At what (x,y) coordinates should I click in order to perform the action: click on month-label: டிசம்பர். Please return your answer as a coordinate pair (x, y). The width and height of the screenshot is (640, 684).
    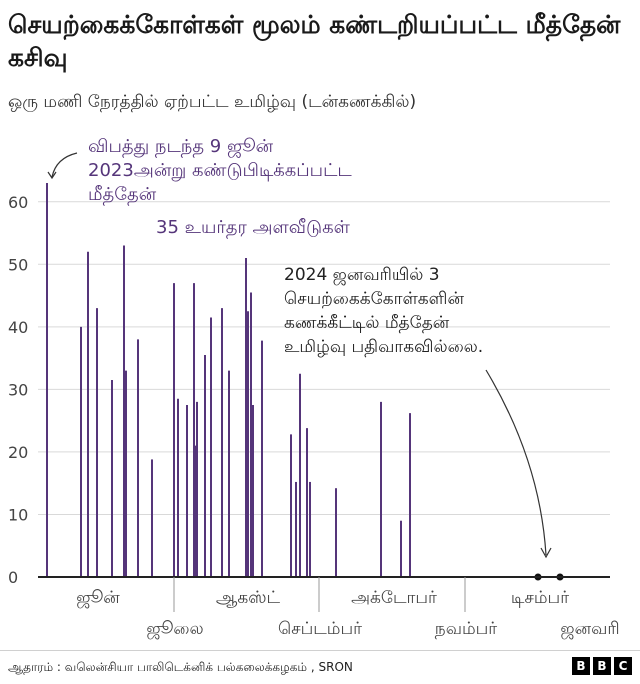
    Looking at the image, I should click on (540, 598).